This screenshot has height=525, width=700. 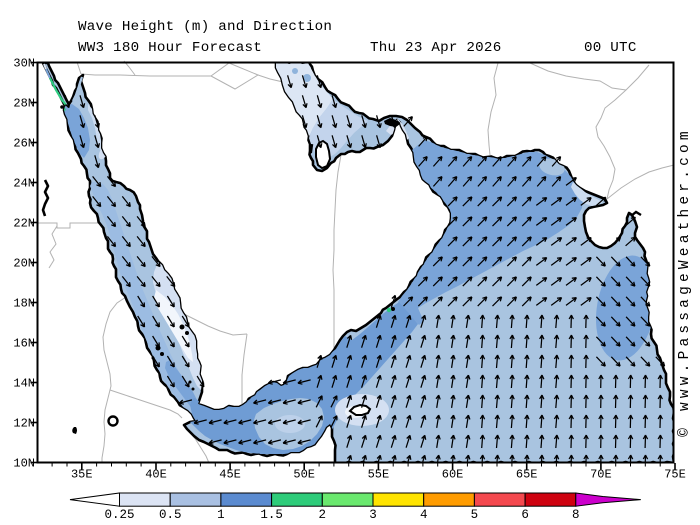 I want to click on svg-text: 12N, so click(x=24, y=424).